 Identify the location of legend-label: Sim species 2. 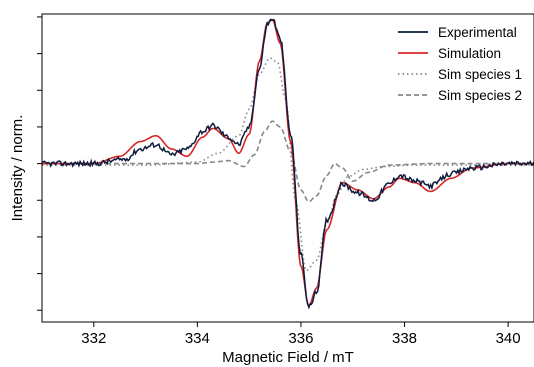
(480, 95).